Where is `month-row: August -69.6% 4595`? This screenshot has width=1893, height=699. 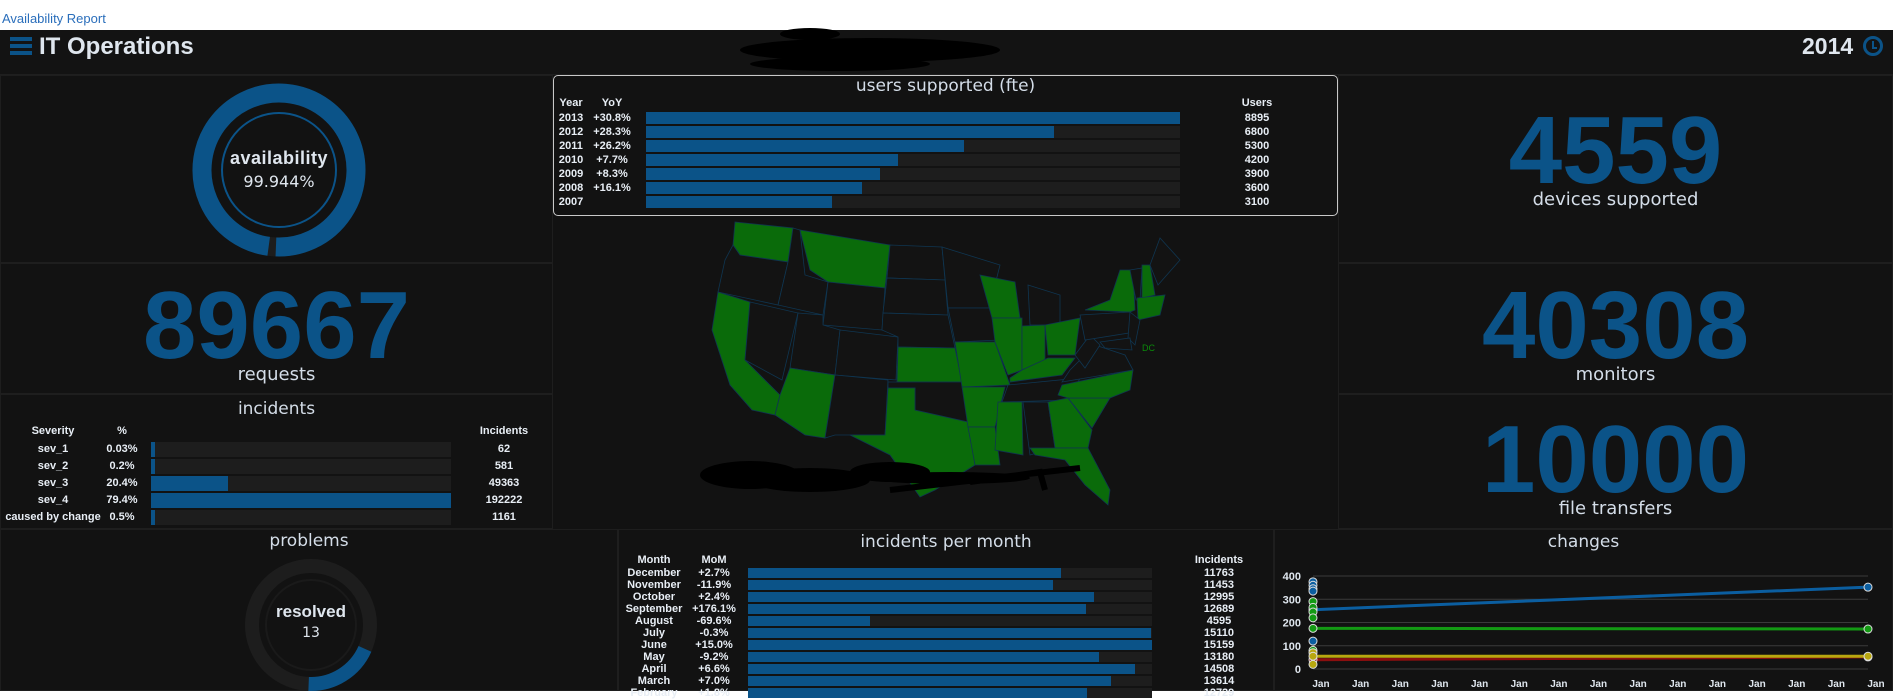
month-row: August -69.6% 4595 is located at coordinates (946, 621).